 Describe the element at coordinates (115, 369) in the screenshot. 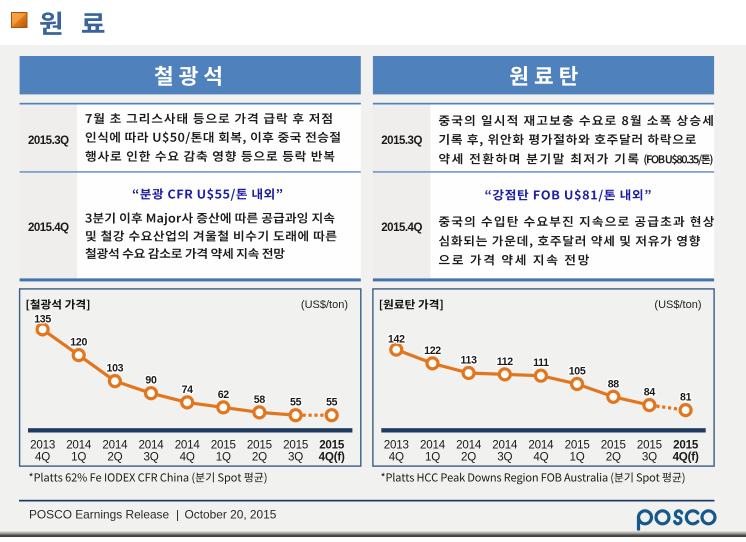

I see `svg-text: 103` at that location.